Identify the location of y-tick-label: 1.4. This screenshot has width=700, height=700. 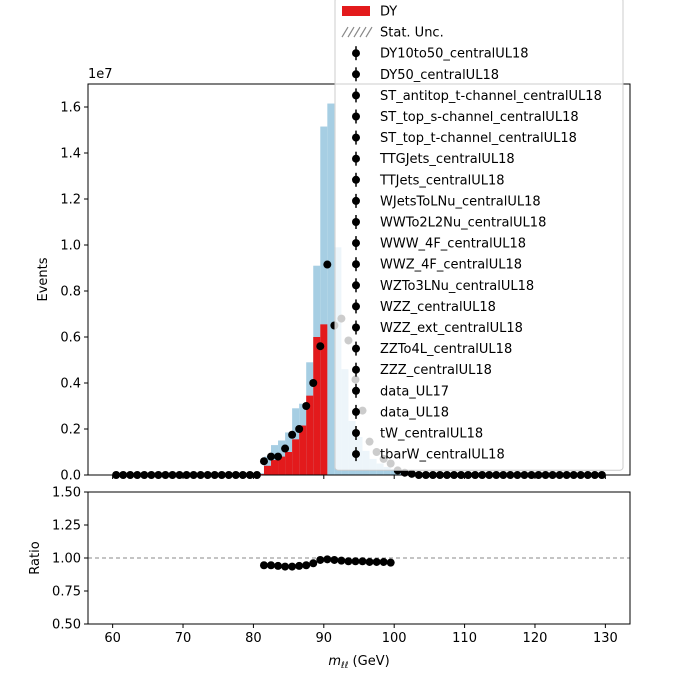
(70, 154).